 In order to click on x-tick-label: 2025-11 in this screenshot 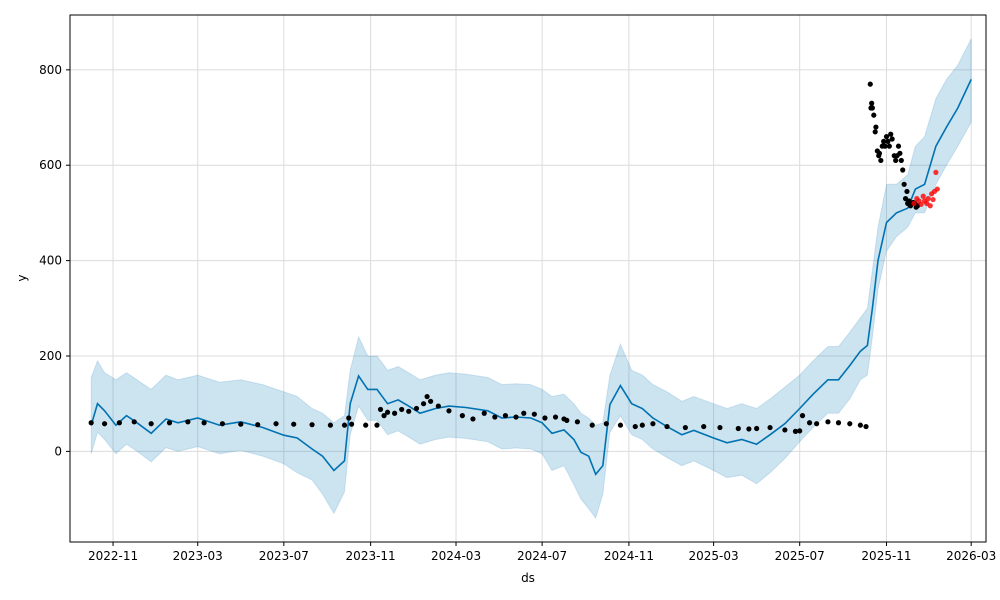, I will do `click(886, 556)`.